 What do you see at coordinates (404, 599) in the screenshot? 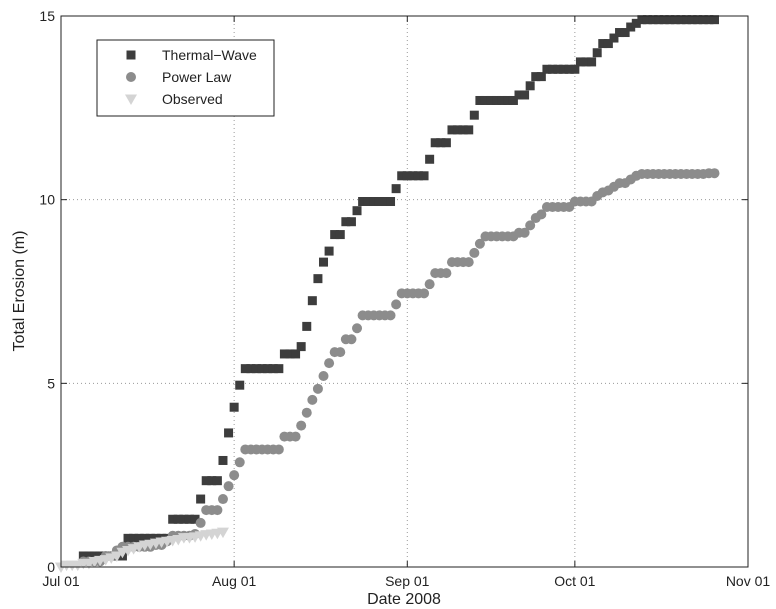
I see `x-axis-label: Date 2008` at bounding box center [404, 599].